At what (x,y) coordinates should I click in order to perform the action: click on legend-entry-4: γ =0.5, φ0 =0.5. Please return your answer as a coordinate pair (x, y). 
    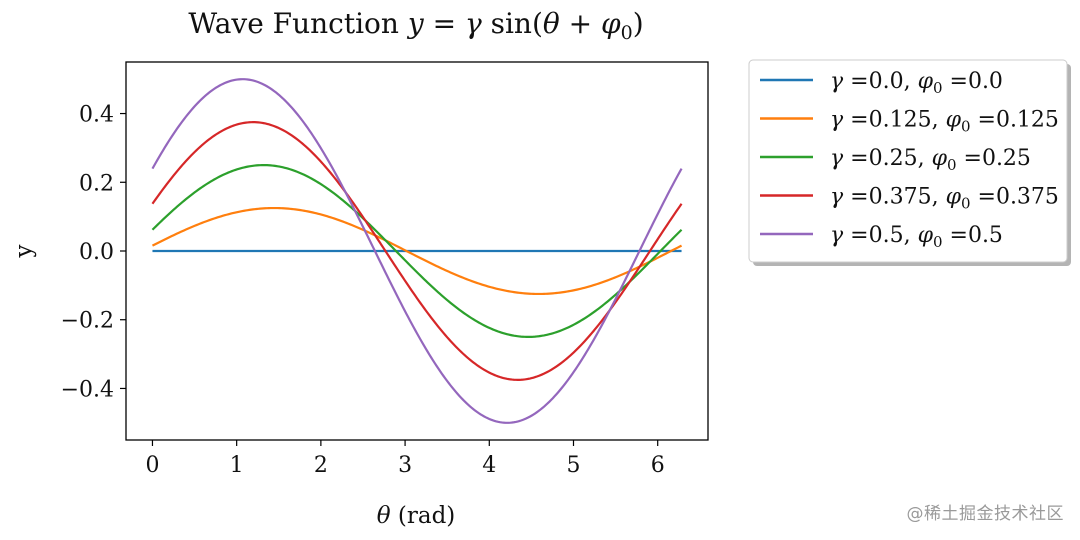
    Looking at the image, I should click on (881, 237).